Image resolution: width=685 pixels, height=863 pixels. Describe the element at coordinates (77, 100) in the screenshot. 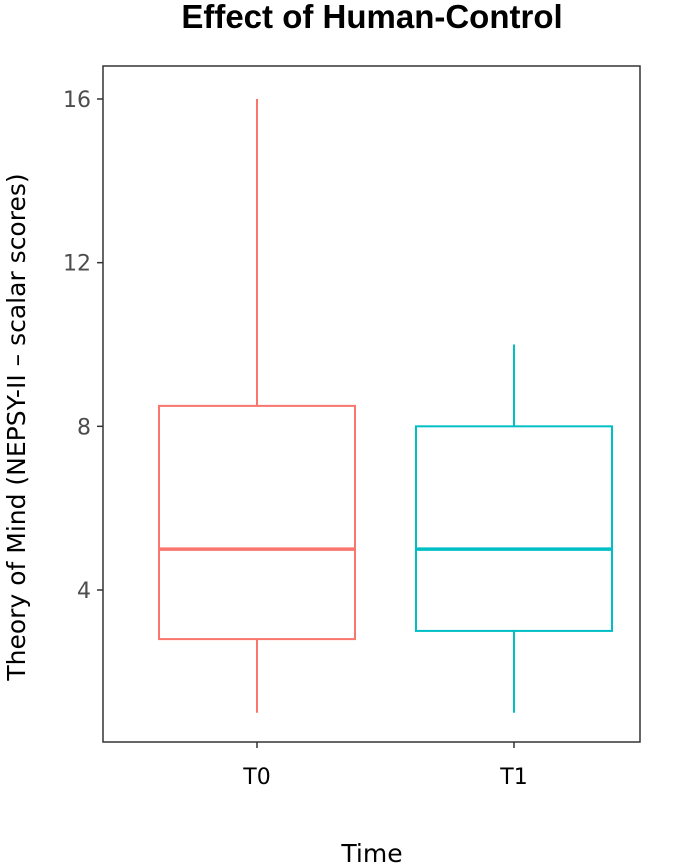

I see `y-tick-label-16: 16` at that location.